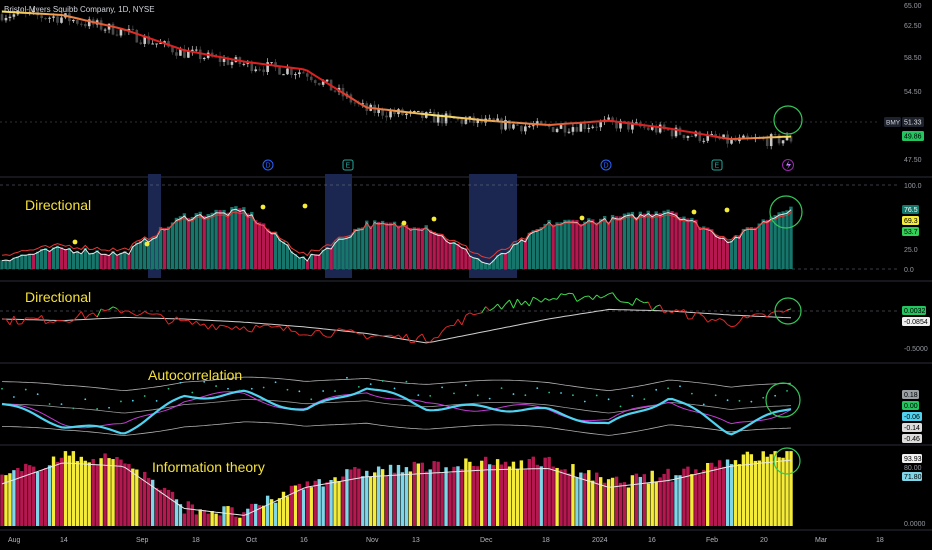 This screenshot has width=932, height=550. Describe the element at coordinates (528, 165) in the screenshot. I see `event-markers: D E D E` at that location.